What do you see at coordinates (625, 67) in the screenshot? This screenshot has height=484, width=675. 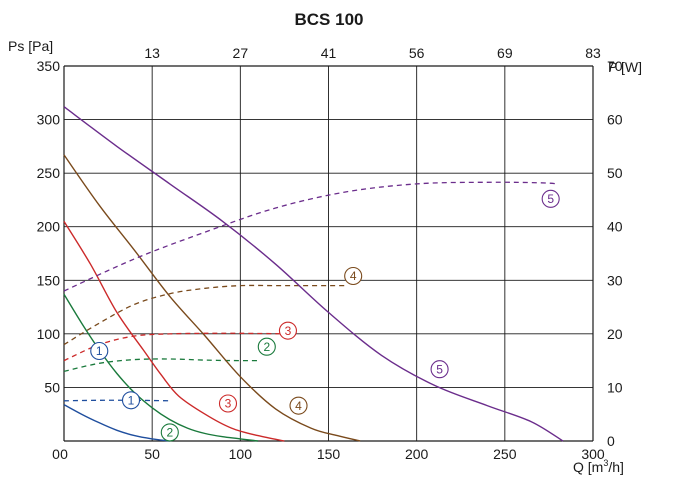 I see `y2-axis-title: P [W]` at bounding box center [625, 67].